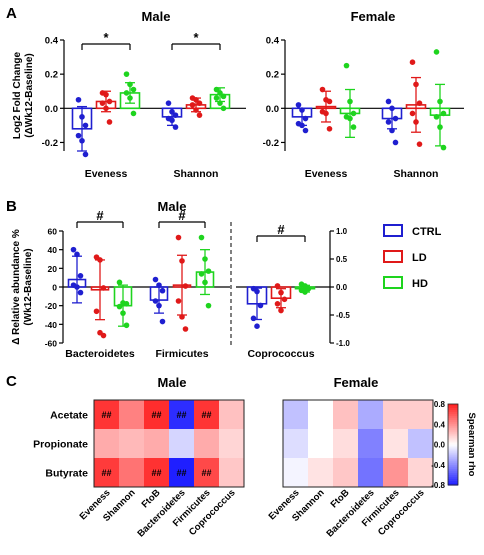 Image resolution: width=484 pixels, height=555 pixels. I want to click on panel-b-male-title: Male, so click(172, 206).